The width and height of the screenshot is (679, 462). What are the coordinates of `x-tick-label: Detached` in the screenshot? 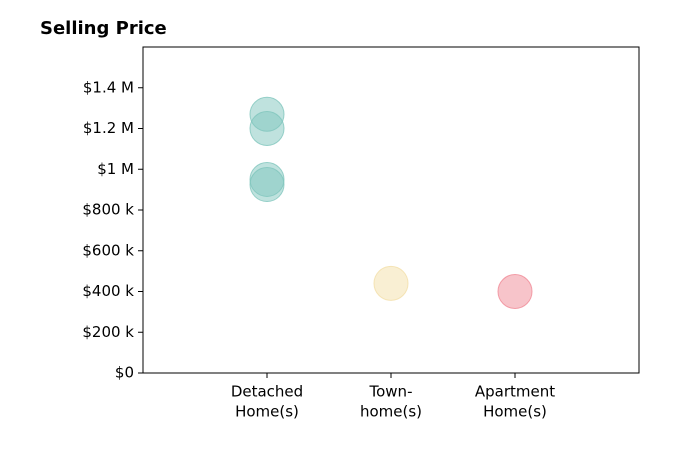 It's located at (267, 392).